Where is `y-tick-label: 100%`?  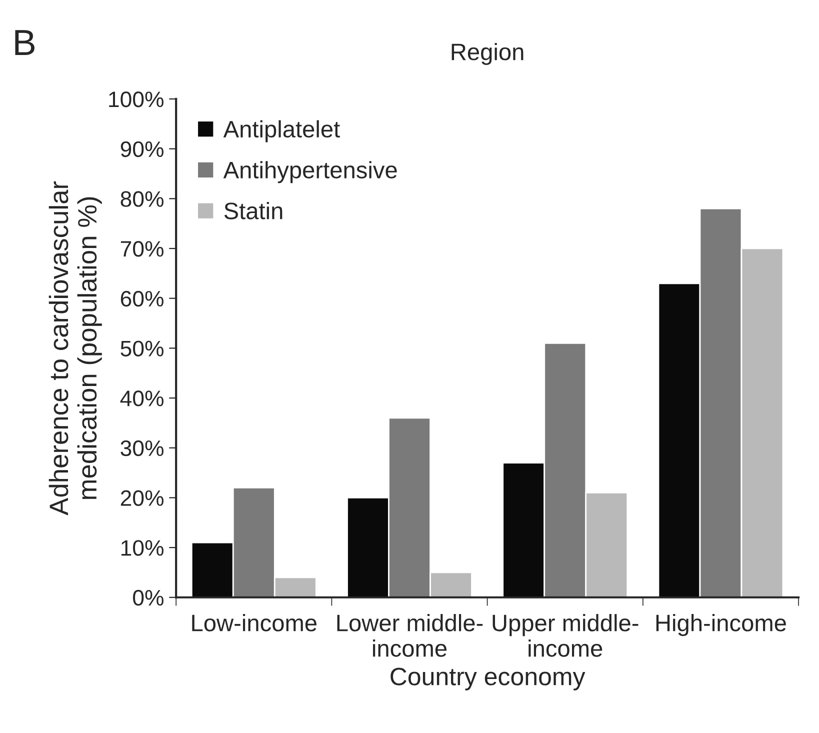
y-tick-label: 100% is located at coordinates (136, 99).